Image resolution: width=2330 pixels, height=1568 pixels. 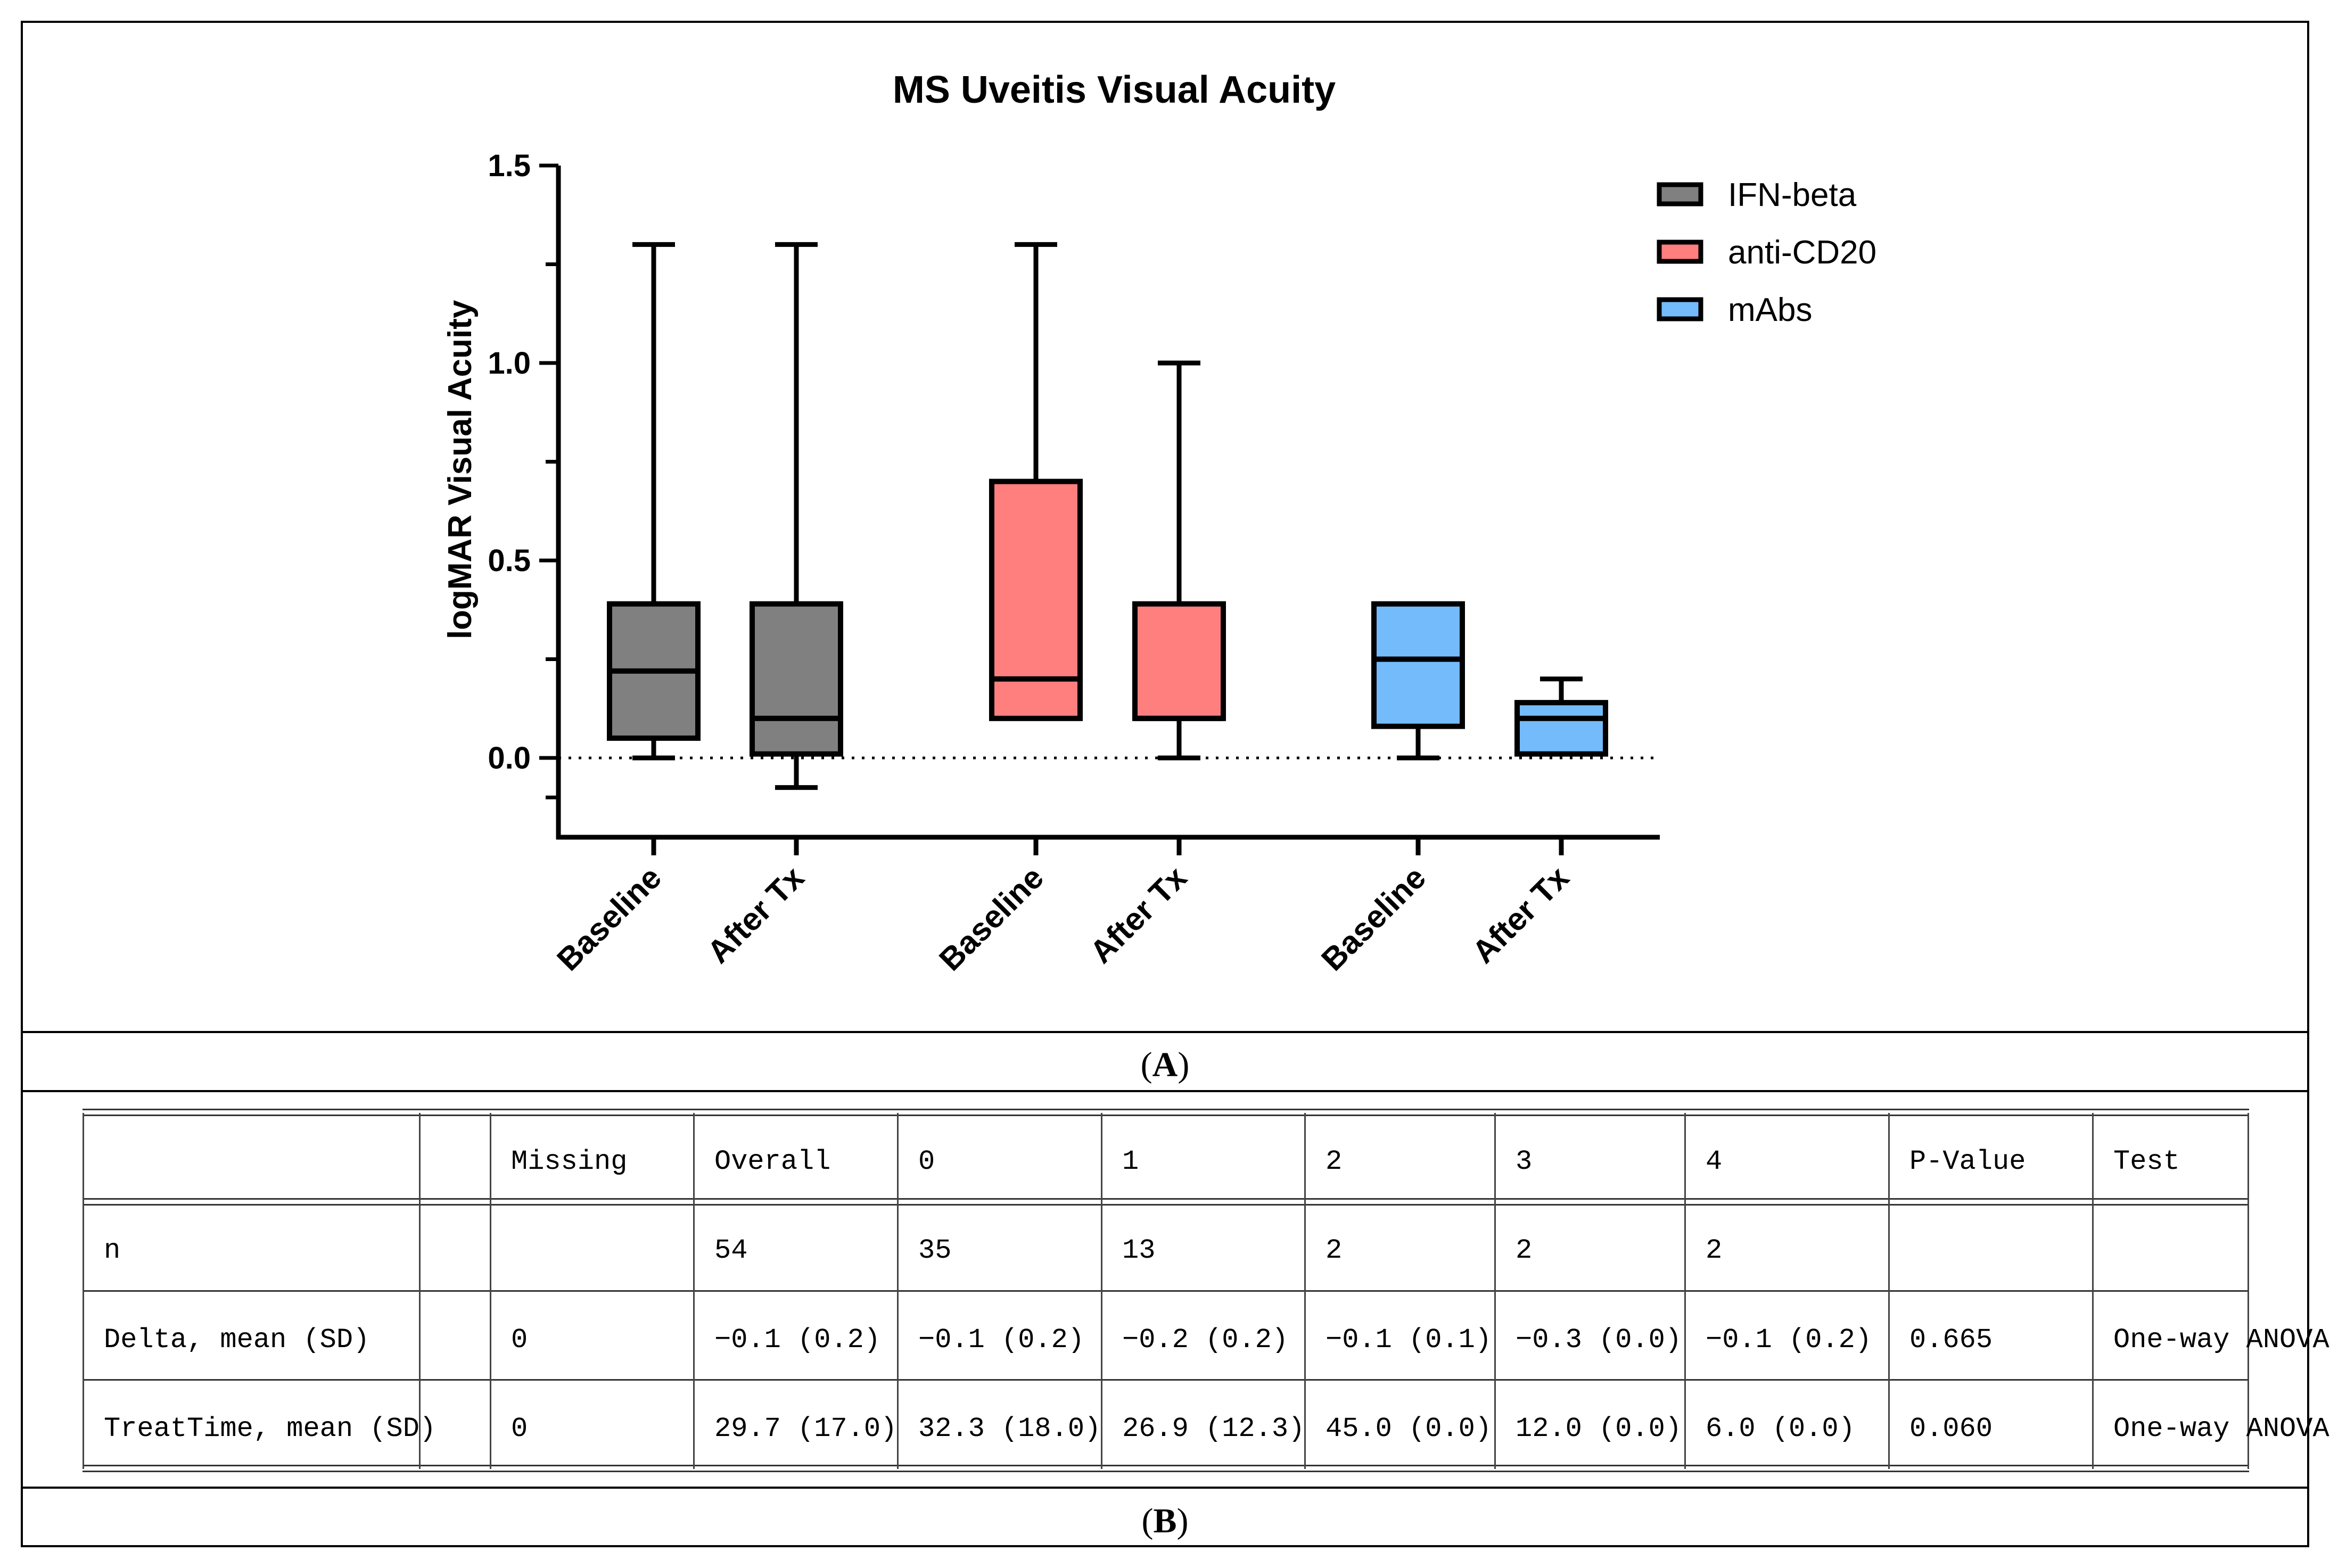 What do you see at coordinates (1334, 1161) in the screenshot?
I see `table-header-cell: 2` at bounding box center [1334, 1161].